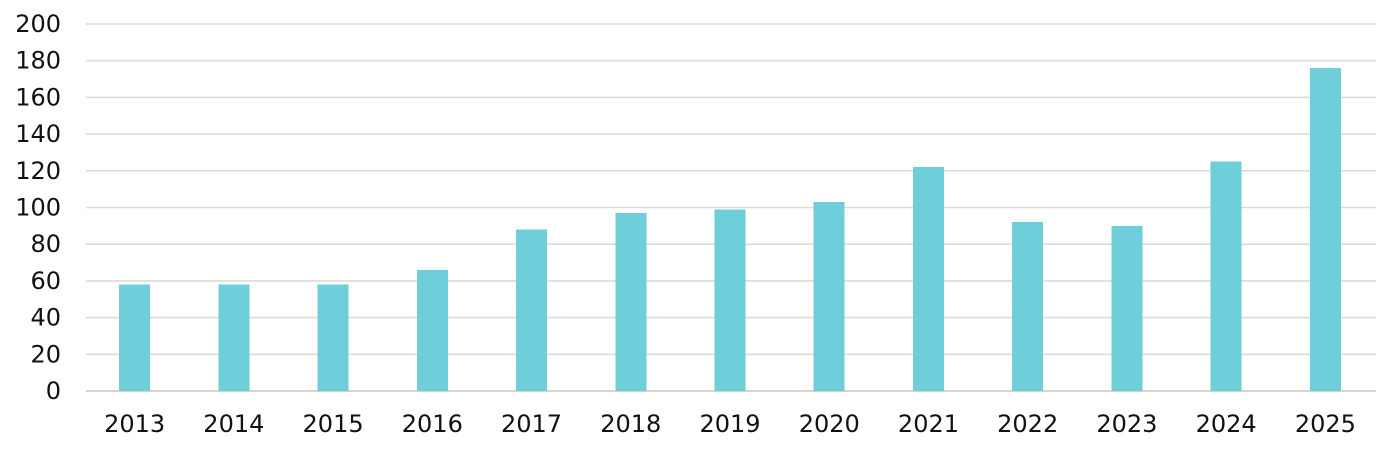 Image resolution: width=1400 pixels, height=454 pixels. What do you see at coordinates (1127, 308) in the screenshot?
I see `bar-2023` at bounding box center [1127, 308].